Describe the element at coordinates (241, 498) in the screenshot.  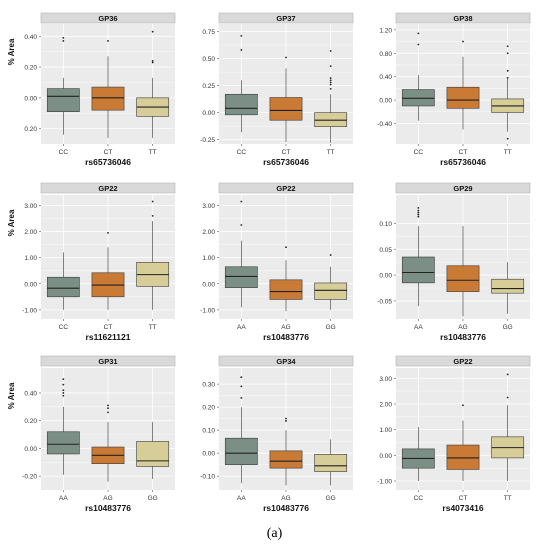
I see `x-tick-label: AA` at that location.